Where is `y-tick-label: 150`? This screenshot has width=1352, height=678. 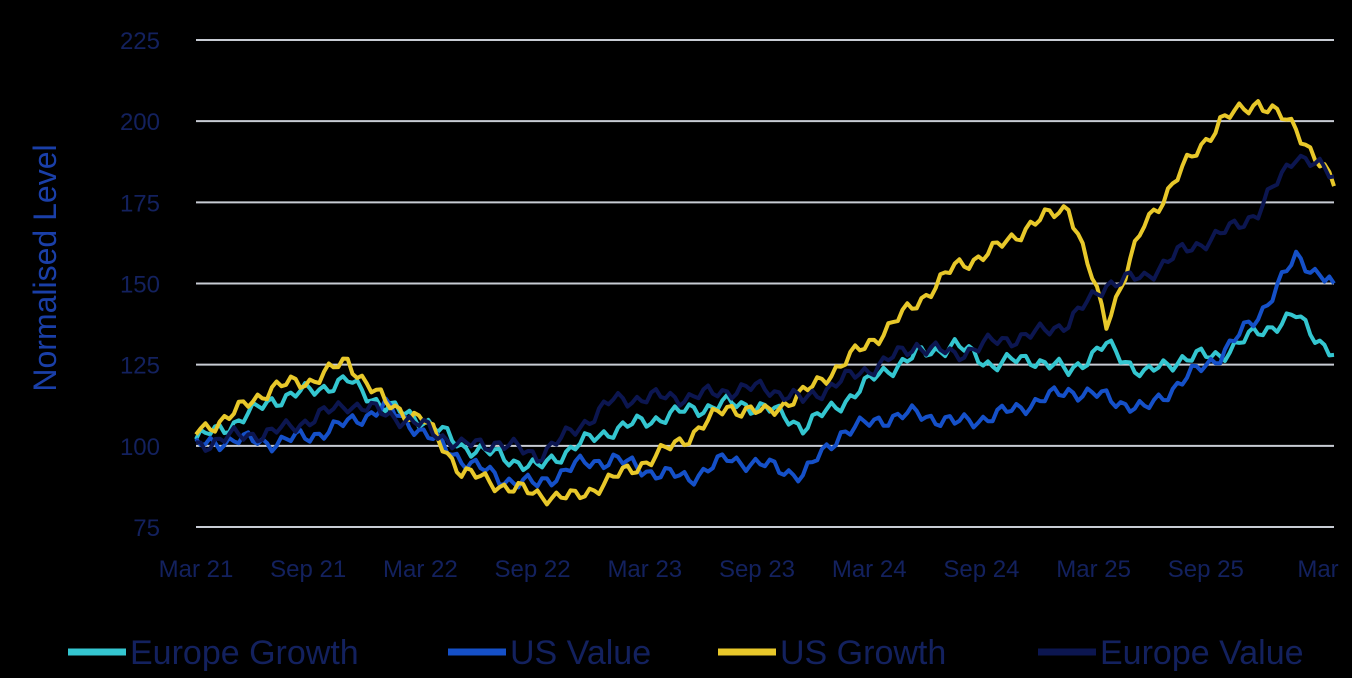 y-tick-label: 150 is located at coordinates (140, 285).